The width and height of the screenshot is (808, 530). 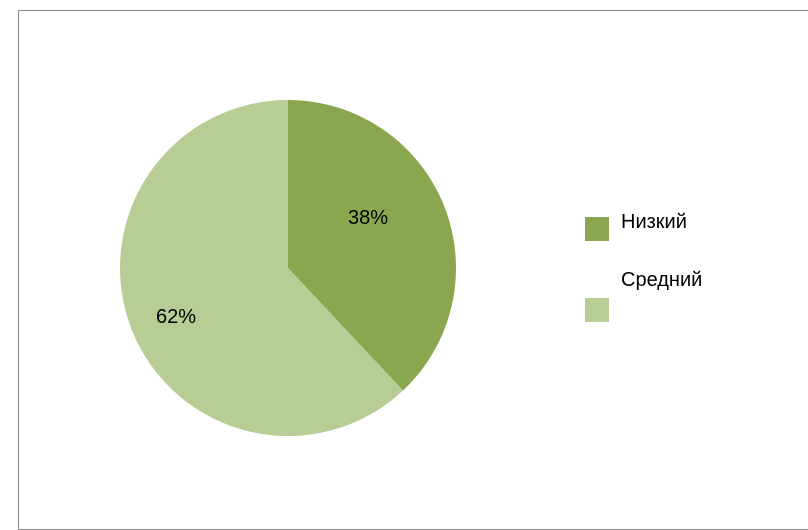 What do you see at coordinates (654, 222) in the screenshot?
I see `legend-label-nizkiy: Низкий` at bounding box center [654, 222].